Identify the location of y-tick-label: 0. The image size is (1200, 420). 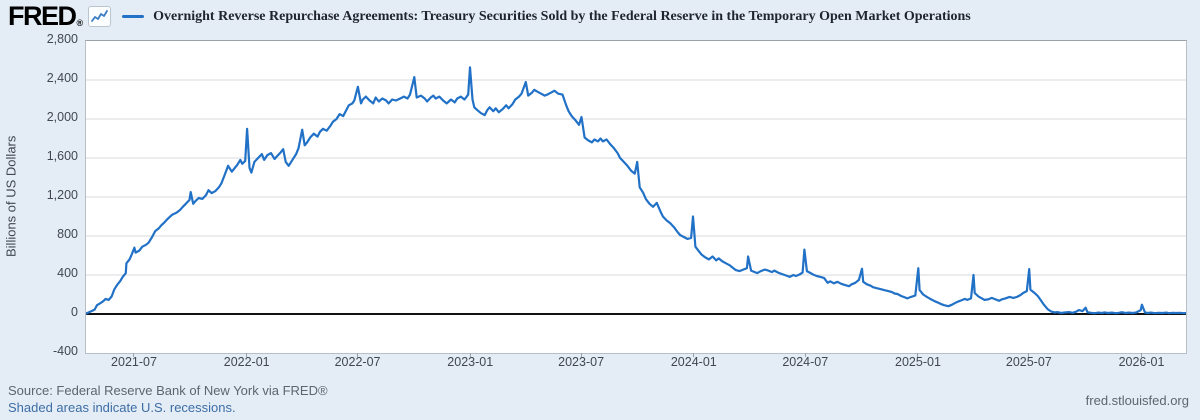
(74, 312).